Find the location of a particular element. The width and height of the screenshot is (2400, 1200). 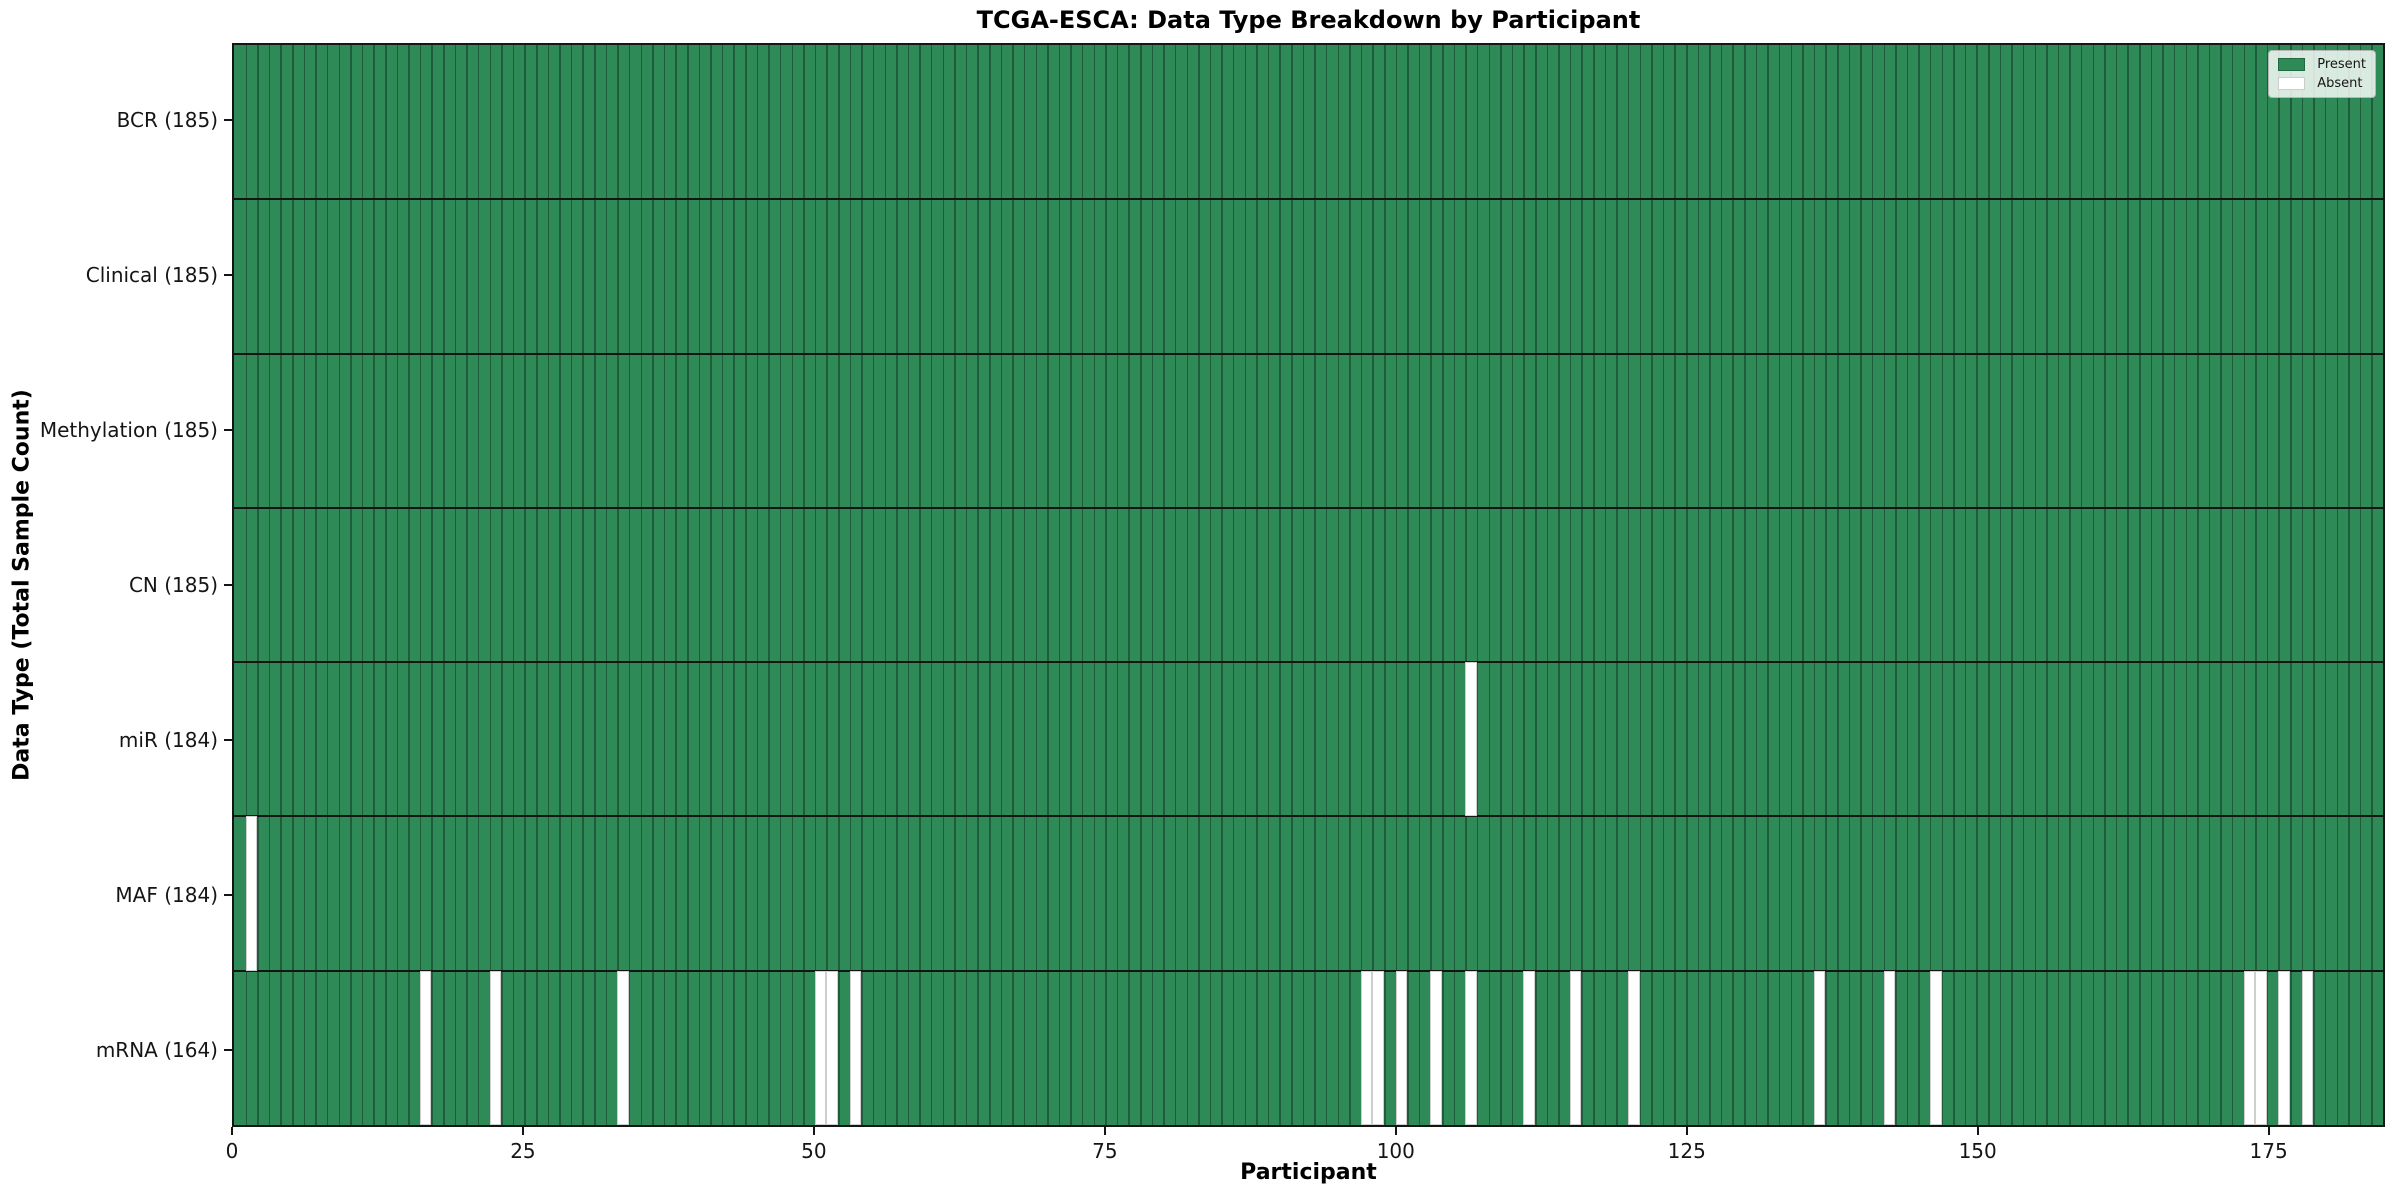

x-axis-label: Participant is located at coordinates (1308, 1172).